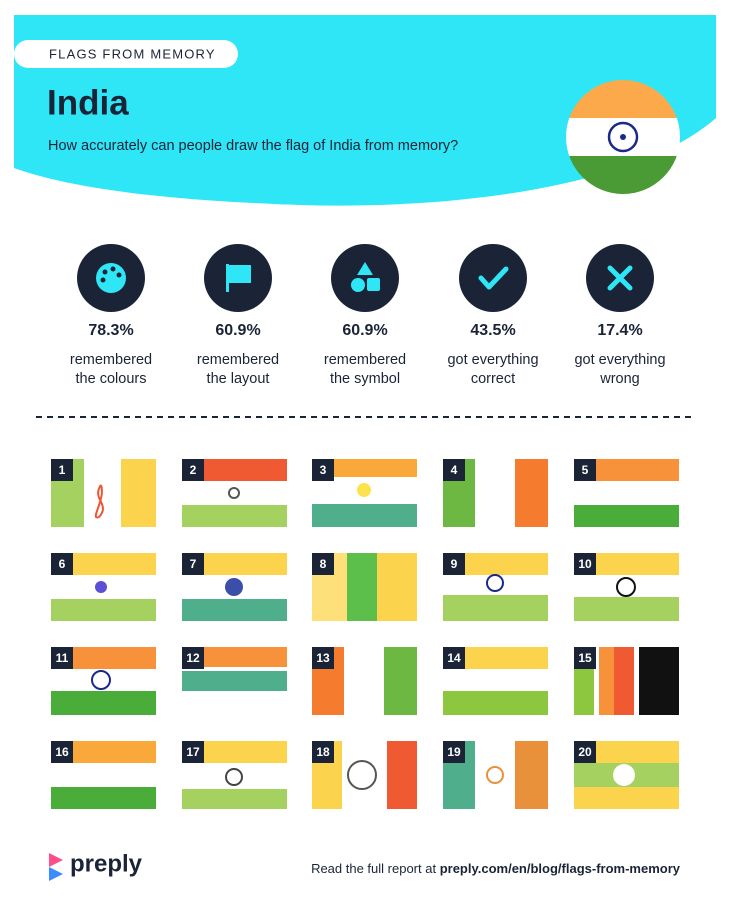  I want to click on flag-drawing: 7, so click(234, 587).